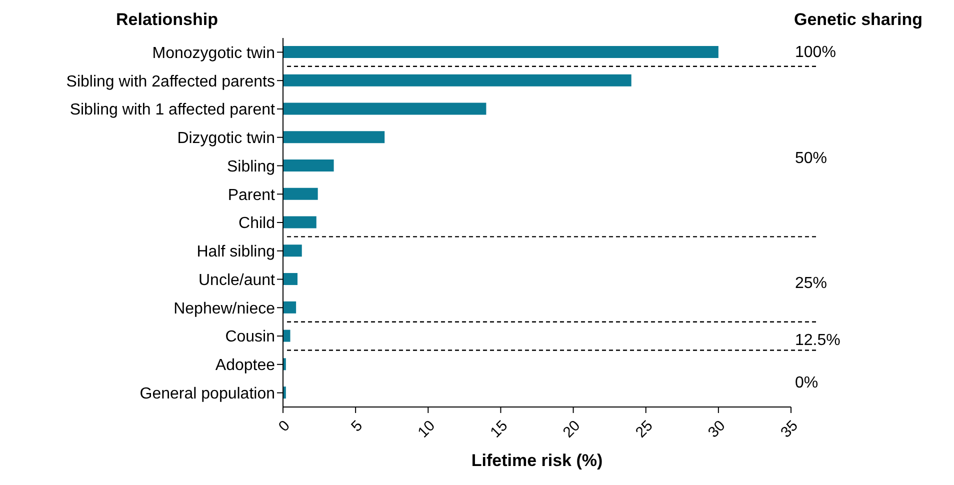 The image size is (954, 485). What do you see at coordinates (499, 429) in the screenshot?
I see `x-tick-label: 15` at bounding box center [499, 429].